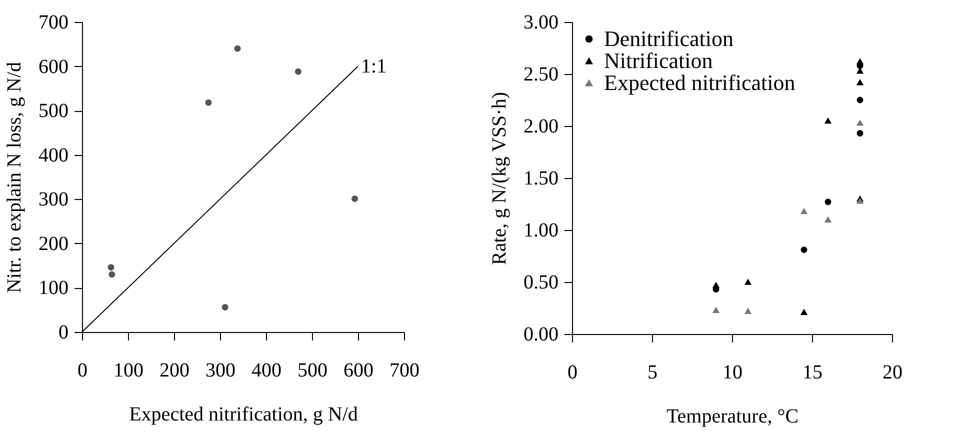  I want to click on y-tick-label: 100, so click(53, 288).